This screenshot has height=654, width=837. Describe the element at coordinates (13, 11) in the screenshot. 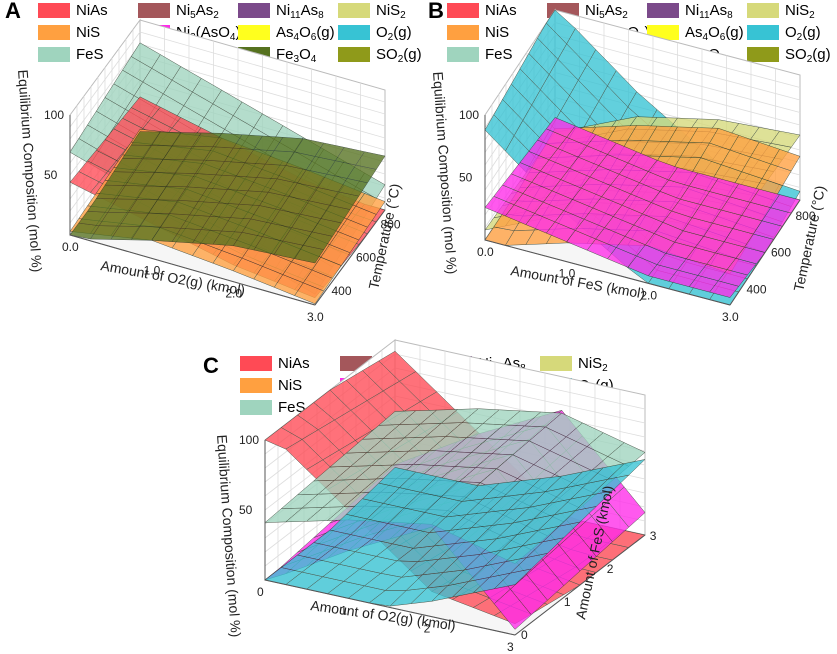

I see `panel-letter-a: A` at that location.